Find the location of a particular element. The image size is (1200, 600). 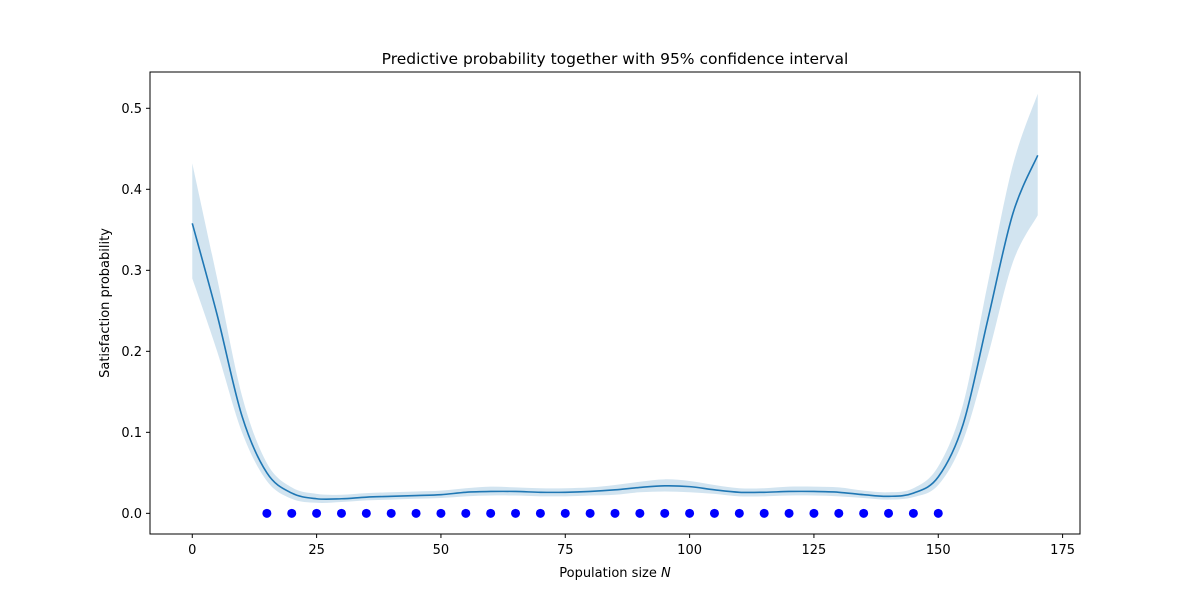

x-tick-label: 150 is located at coordinates (938, 550).